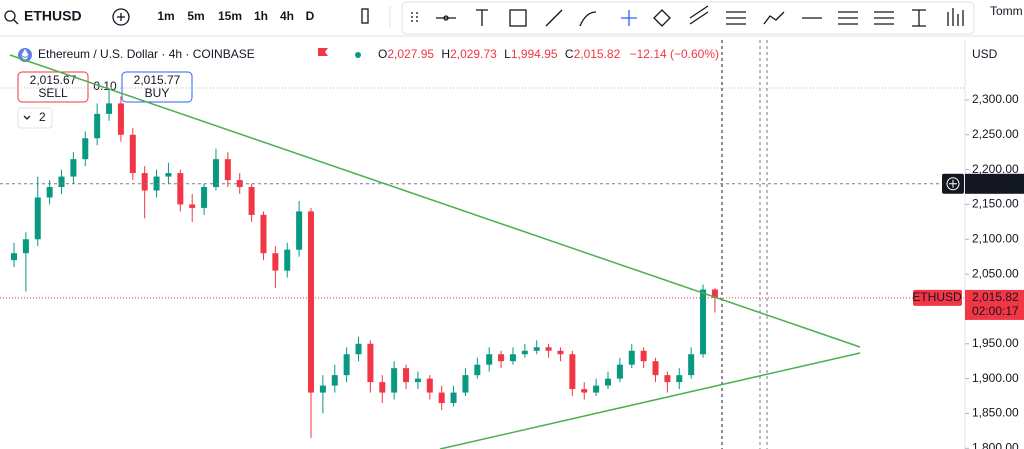 The height and width of the screenshot is (449, 1024). I want to click on market-status, so click(358, 55).